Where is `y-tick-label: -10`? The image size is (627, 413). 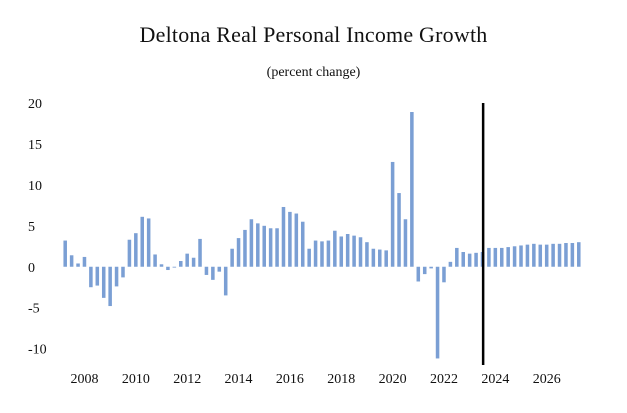
y-tick-label: -10 is located at coordinates (37, 350).